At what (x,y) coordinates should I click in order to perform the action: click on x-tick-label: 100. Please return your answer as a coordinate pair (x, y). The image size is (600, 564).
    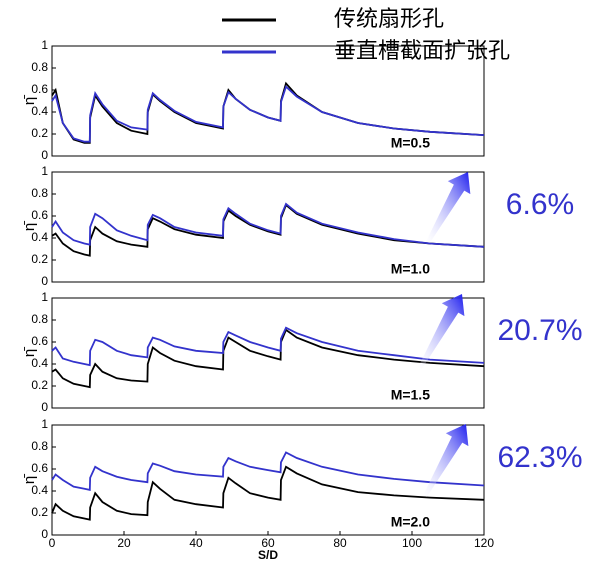
    Looking at the image, I should click on (412, 543).